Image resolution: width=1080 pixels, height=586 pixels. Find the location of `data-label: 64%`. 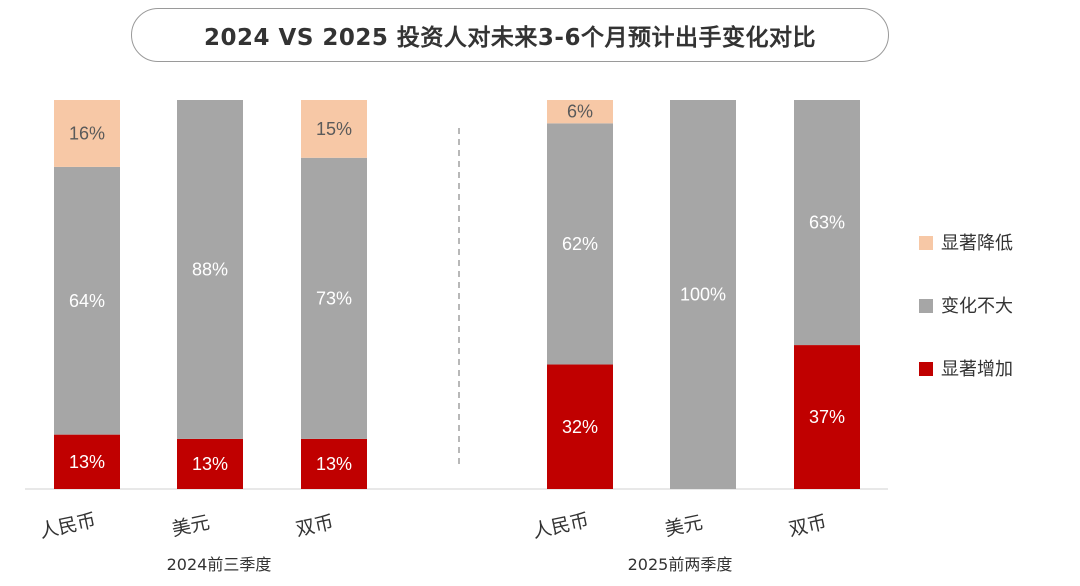

data-label: 64% is located at coordinates (87, 301).